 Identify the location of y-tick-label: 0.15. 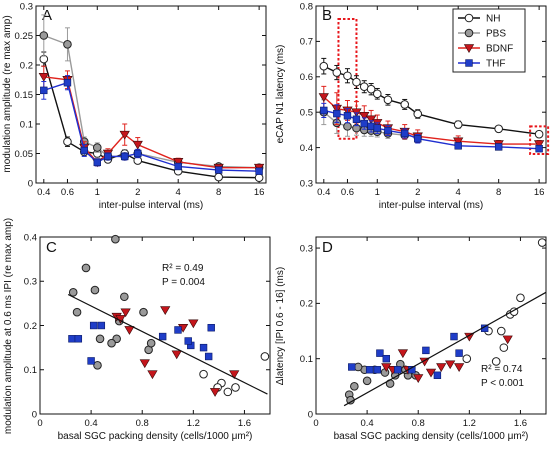
(24, 95).